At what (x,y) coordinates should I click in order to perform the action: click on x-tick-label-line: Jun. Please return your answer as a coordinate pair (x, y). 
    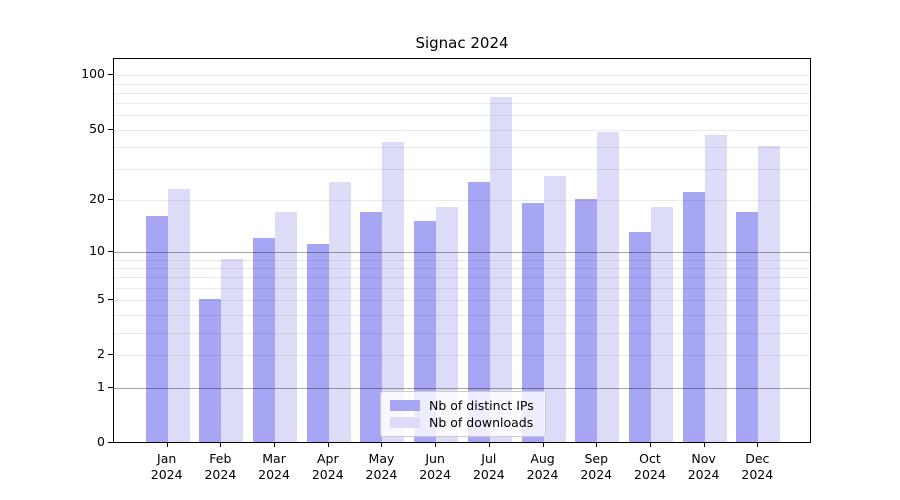
    Looking at the image, I should click on (435, 458).